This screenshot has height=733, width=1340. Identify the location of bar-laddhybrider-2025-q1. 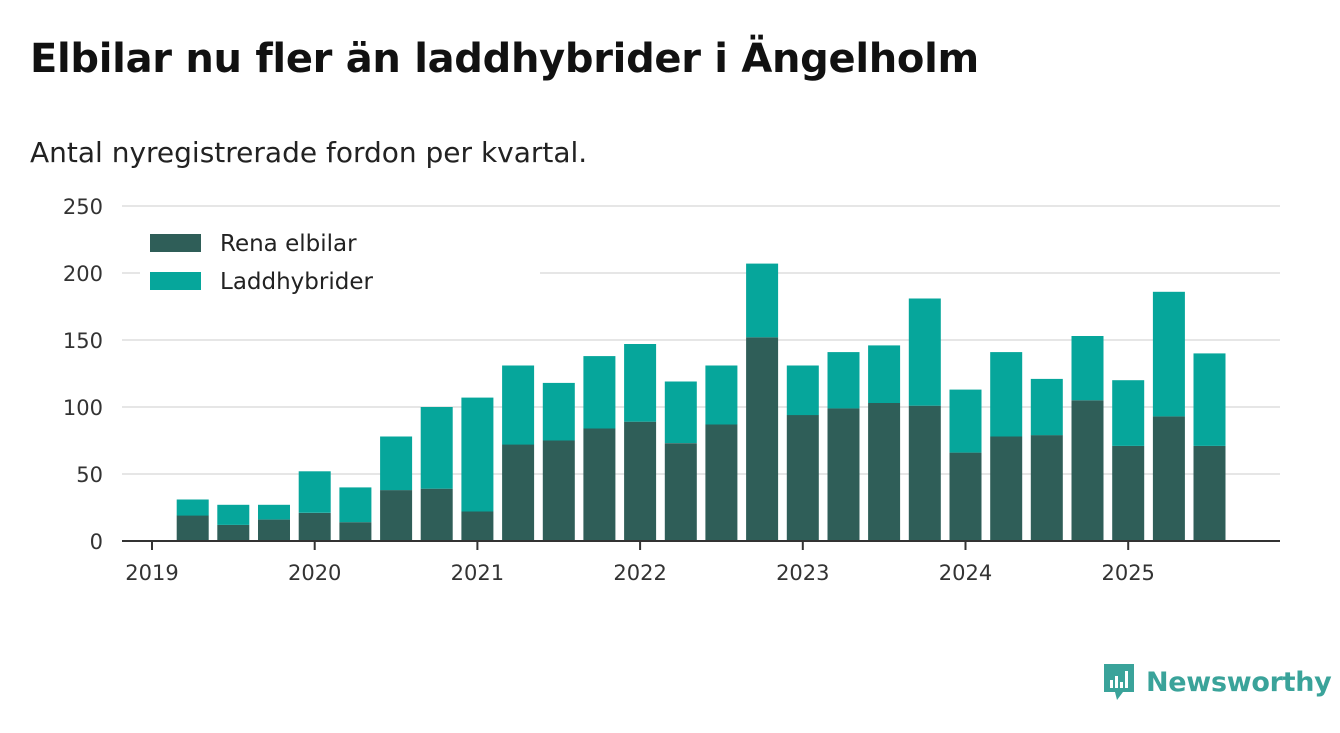
(1128, 413).